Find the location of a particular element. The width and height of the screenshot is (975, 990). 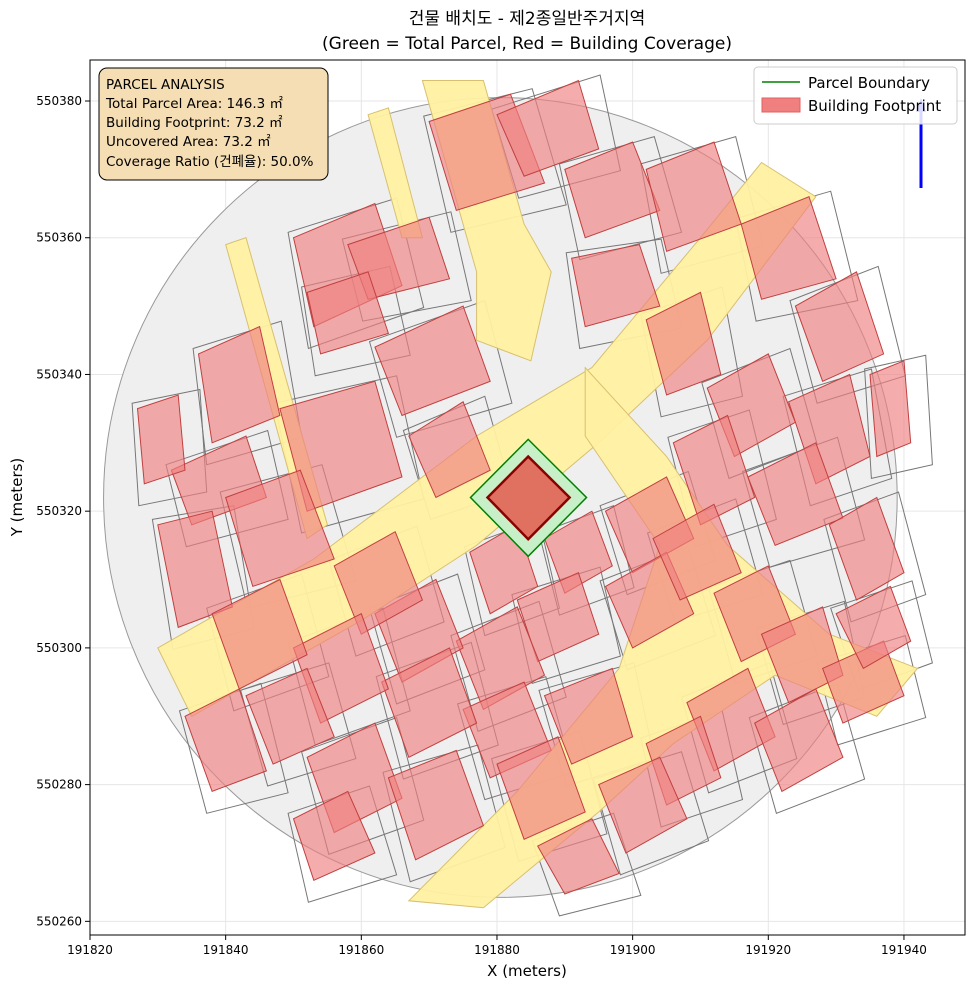

y-axis-label: Y (meters) is located at coordinates (17, 498).